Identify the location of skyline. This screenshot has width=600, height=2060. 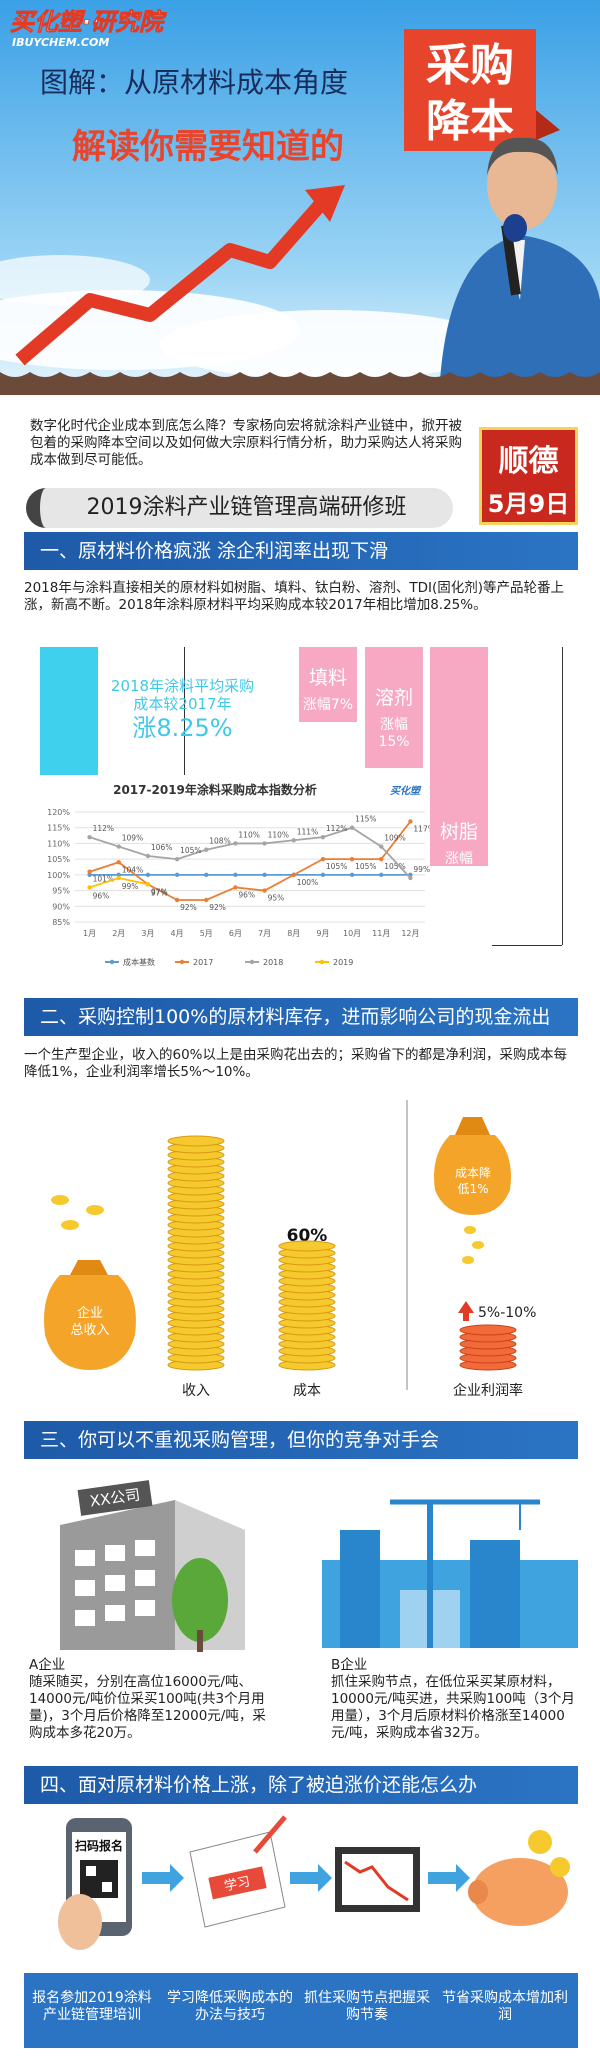
(360, 1589).